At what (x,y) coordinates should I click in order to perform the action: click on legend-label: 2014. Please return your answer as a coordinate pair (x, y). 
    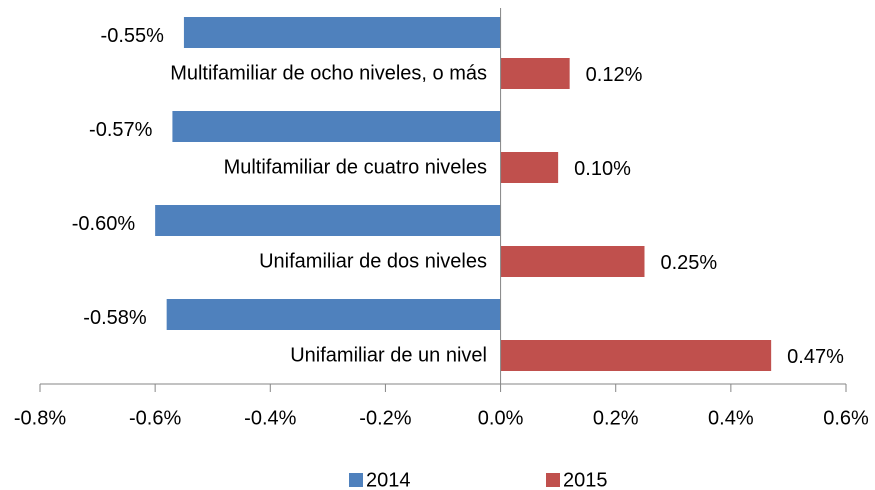
    Looking at the image, I should click on (388, 479).